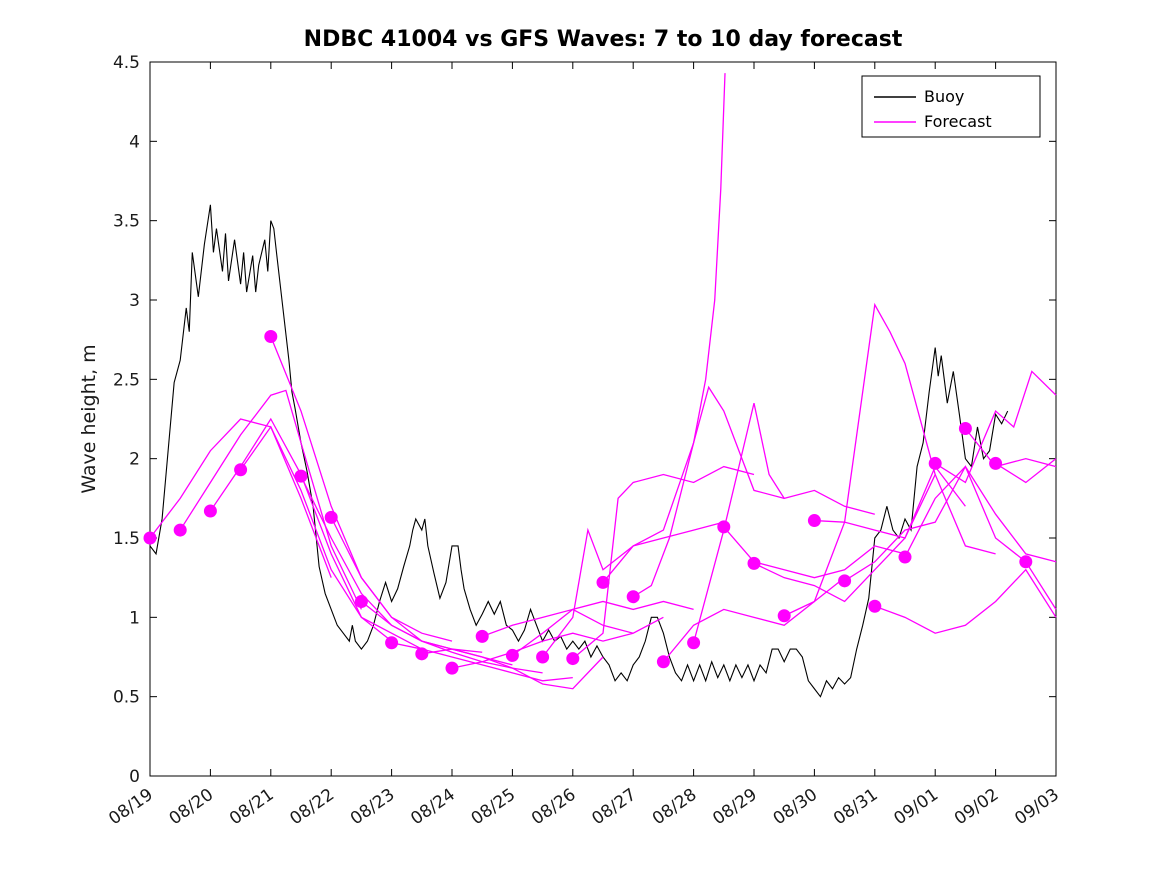  Describe the element at coordinates (89, 418) in the screenshot. I see `y-axis-label: Wave height, m` at that location.